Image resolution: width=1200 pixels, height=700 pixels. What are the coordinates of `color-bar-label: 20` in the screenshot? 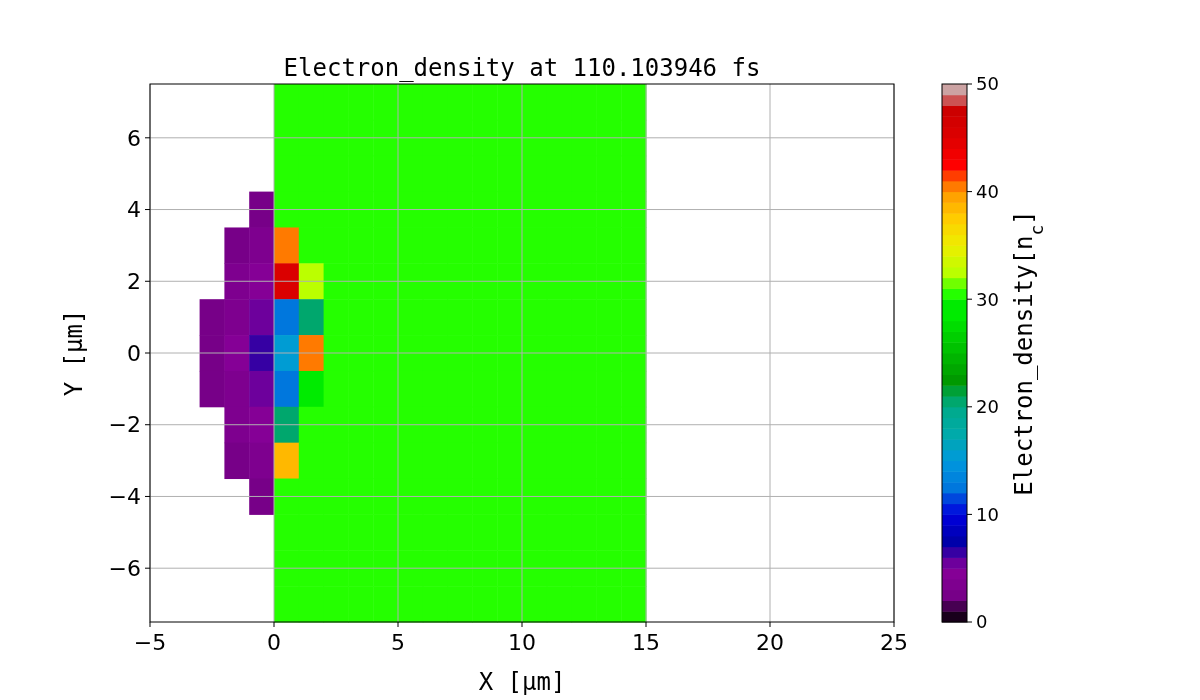 It's located at (987, 407).